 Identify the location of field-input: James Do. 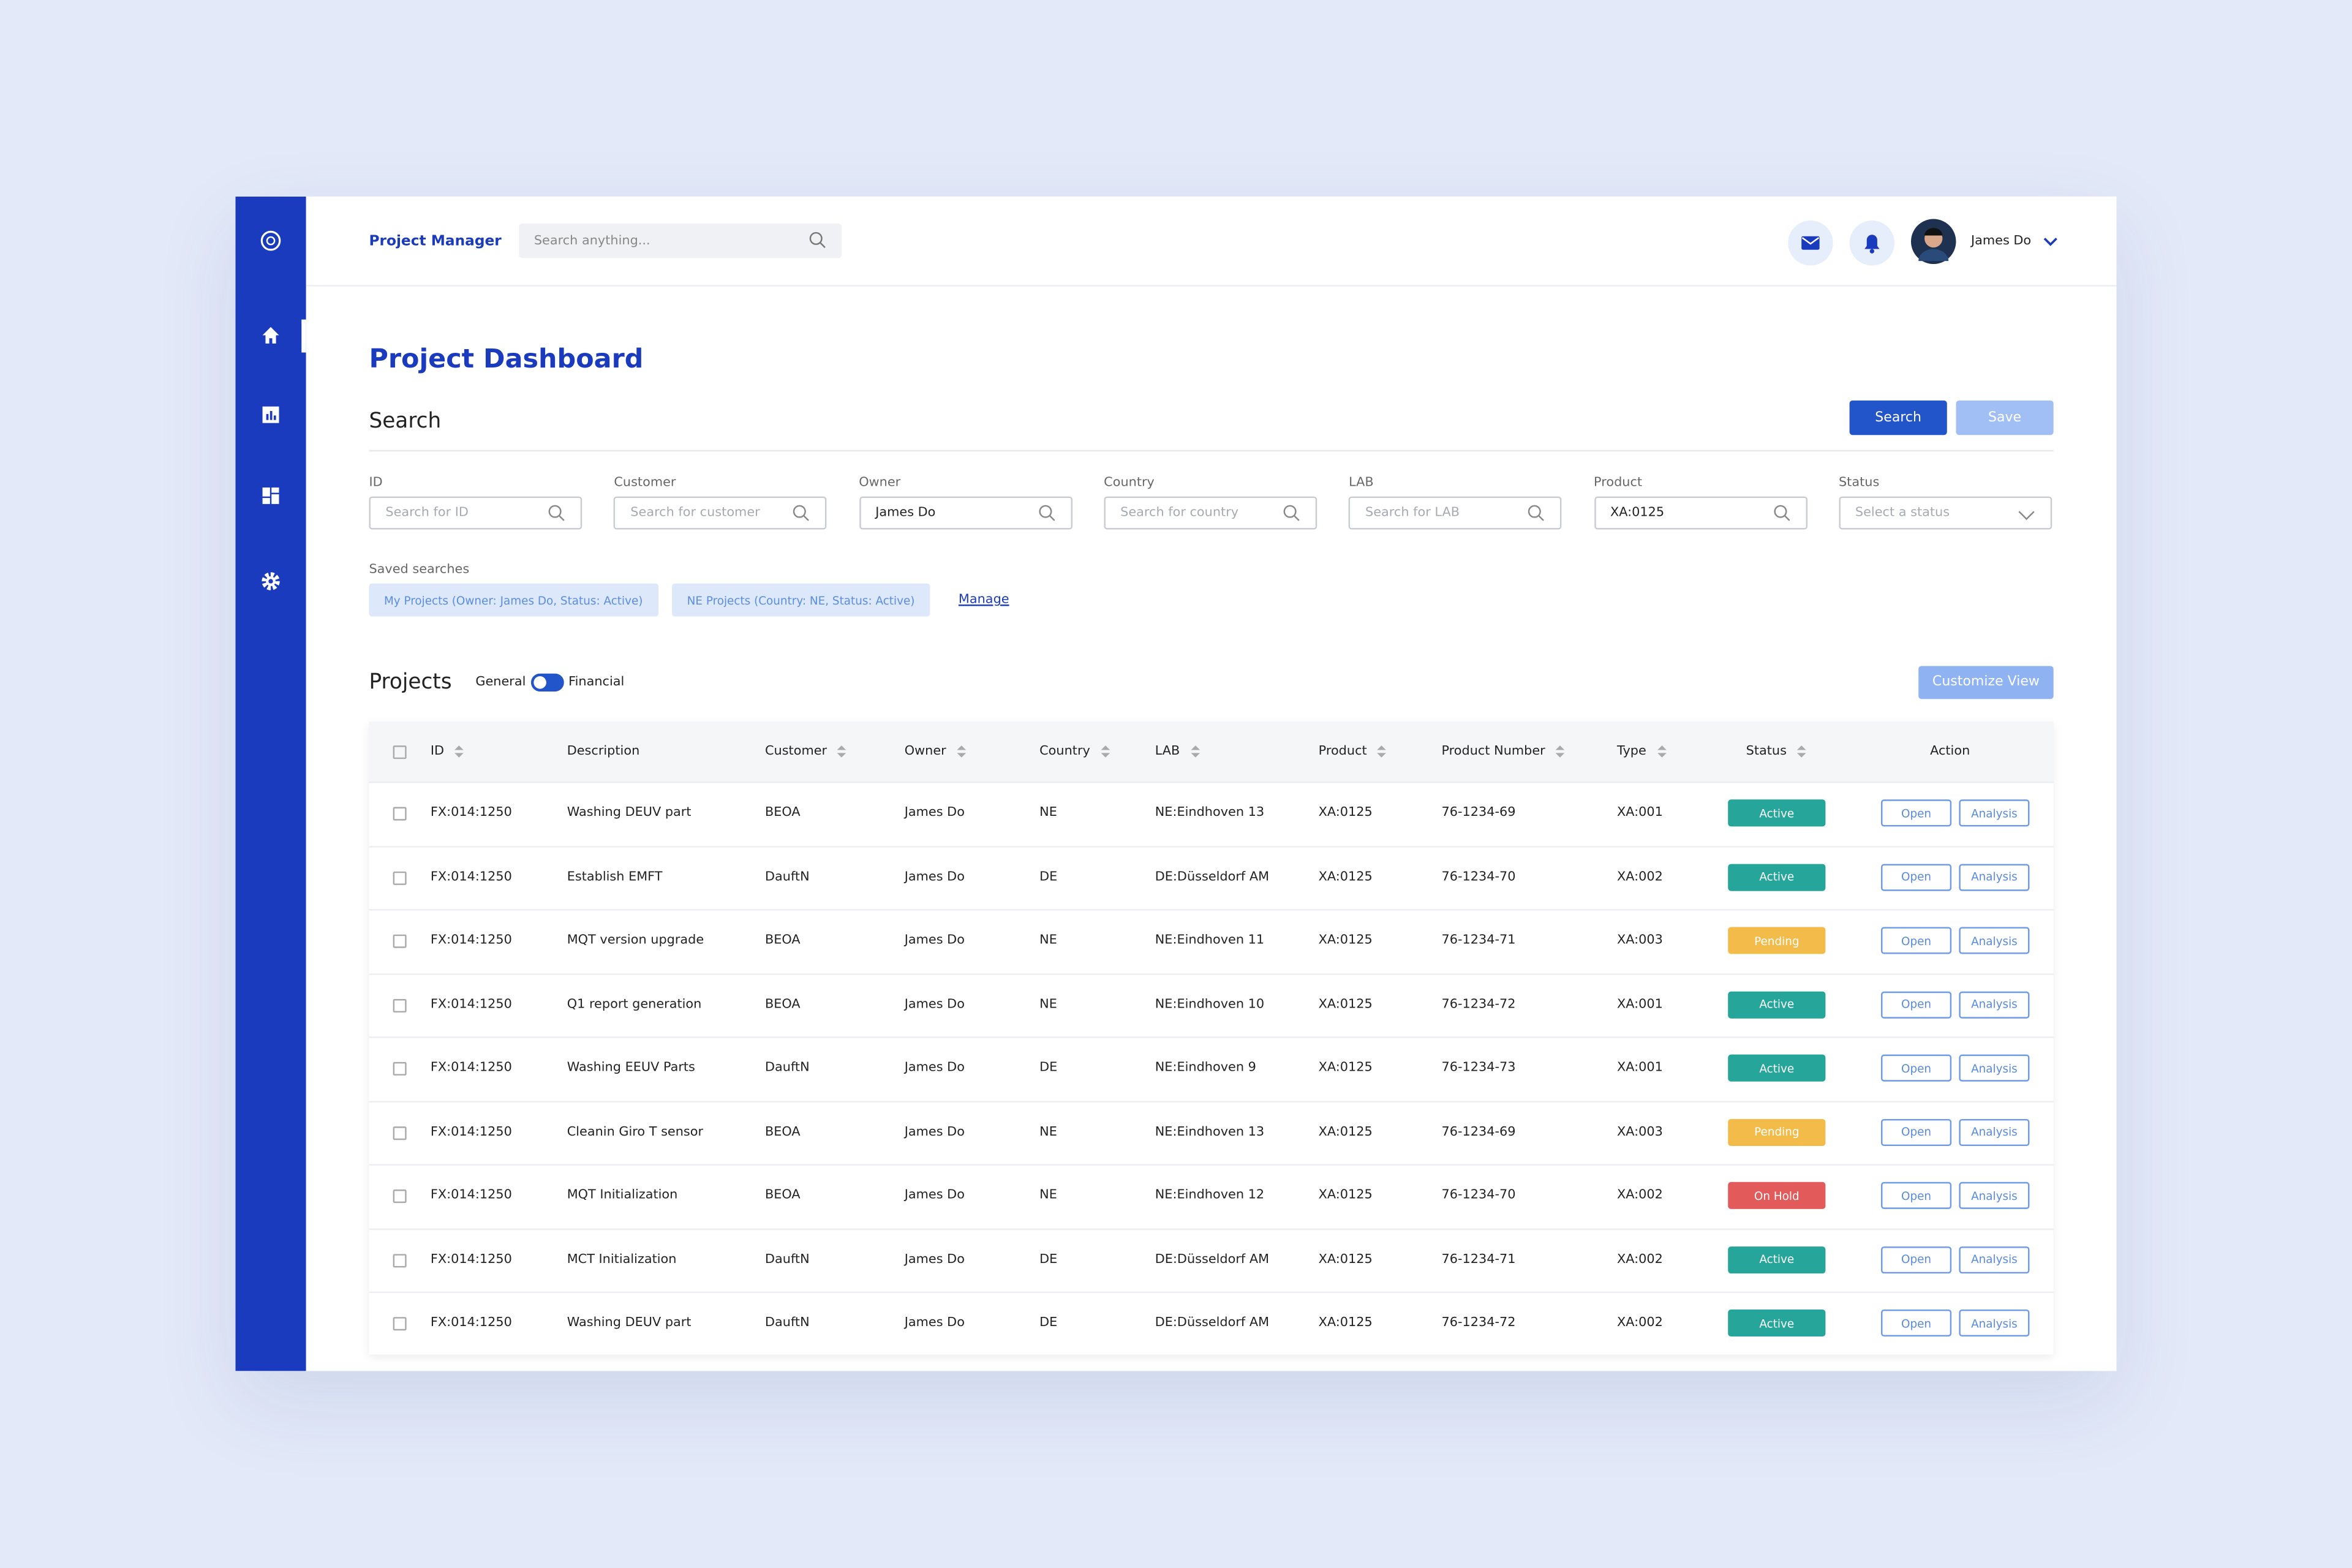
(965, 513).